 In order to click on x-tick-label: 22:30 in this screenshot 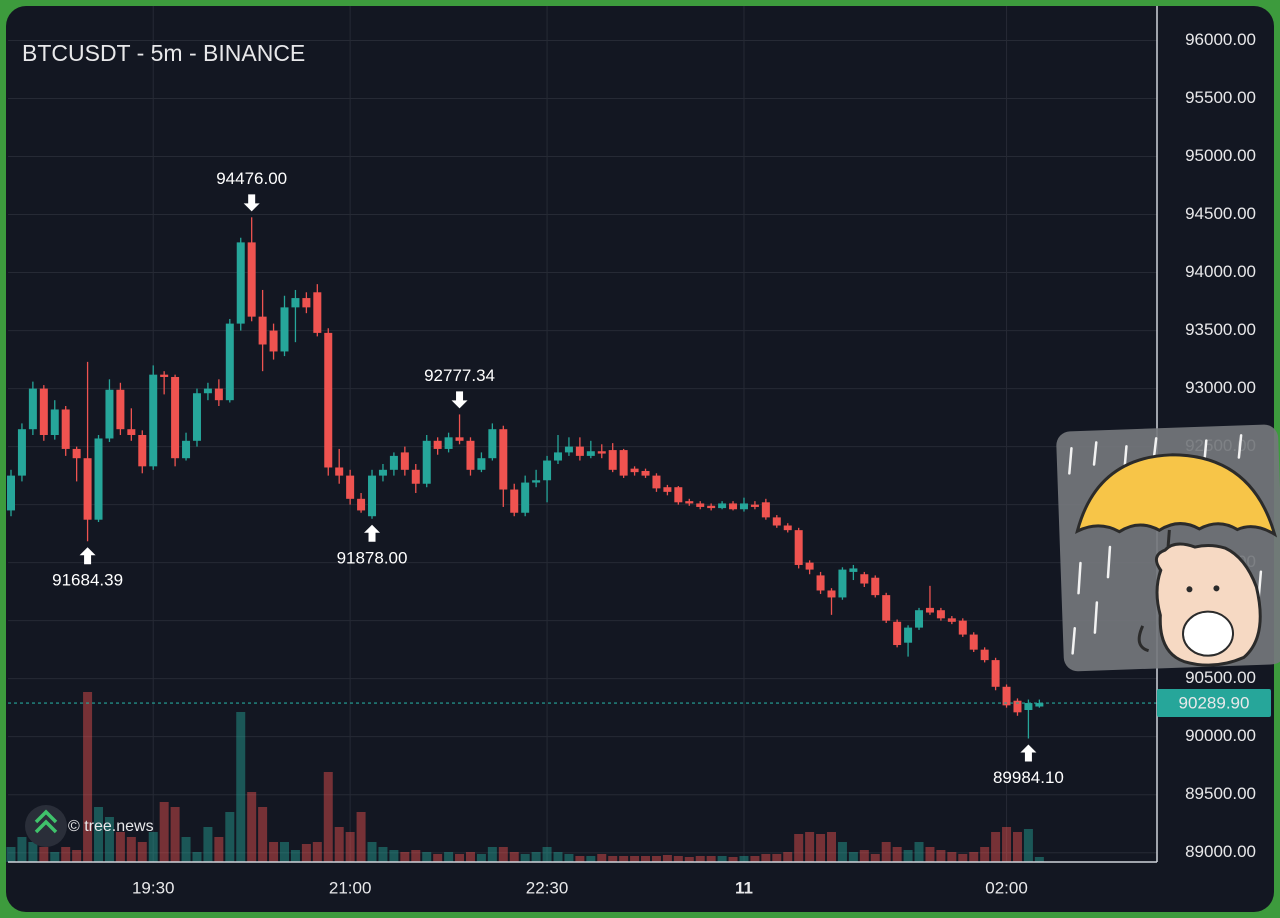, I will do `click(547, 887)`.